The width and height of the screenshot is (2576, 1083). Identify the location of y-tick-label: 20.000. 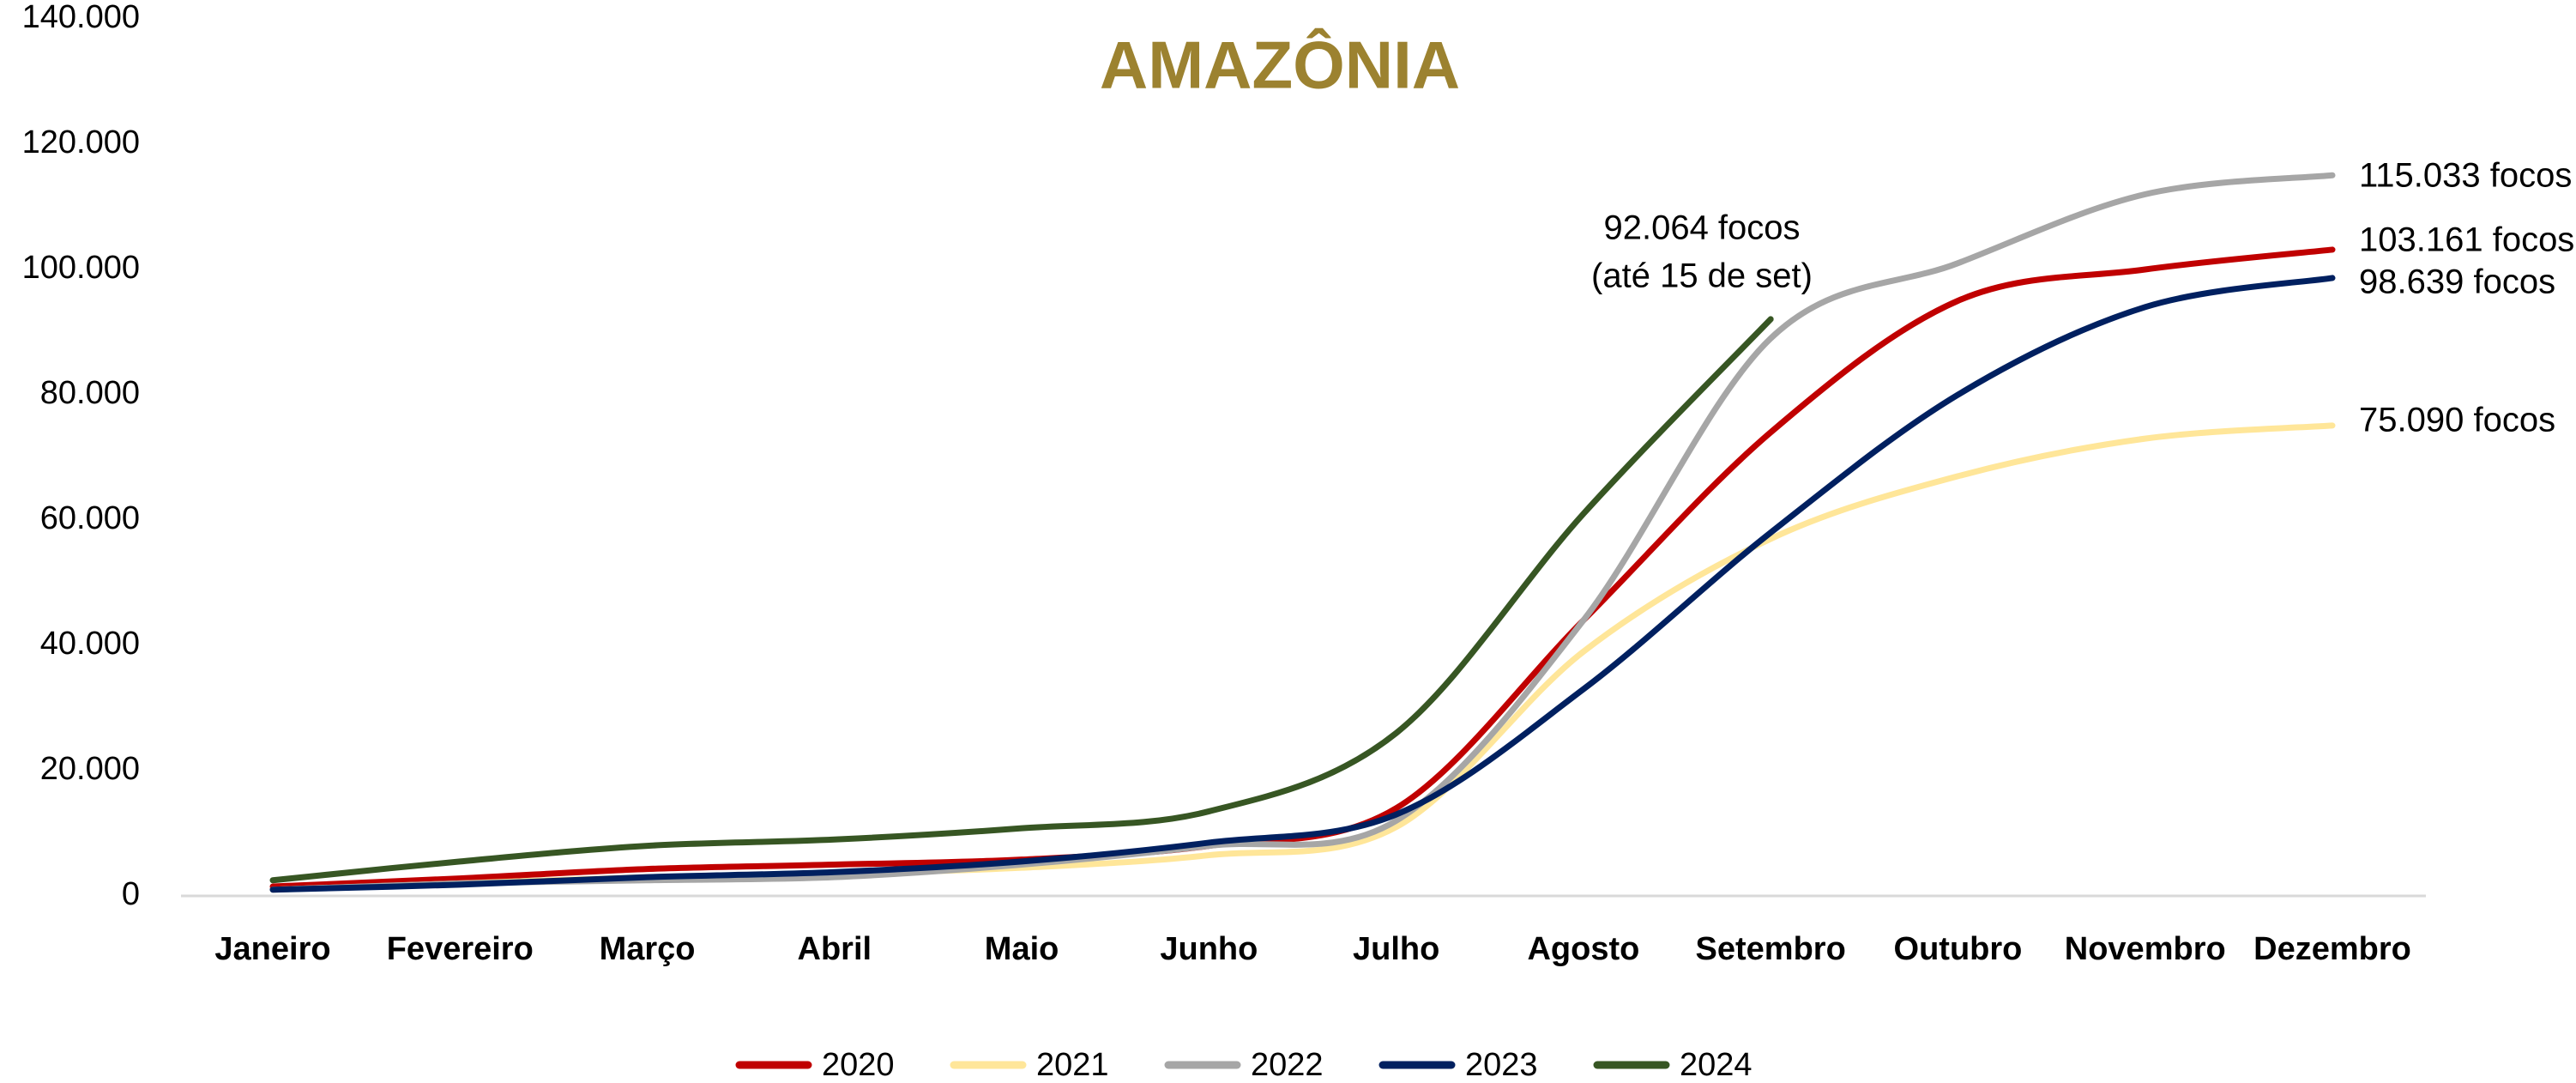
(90, 769).